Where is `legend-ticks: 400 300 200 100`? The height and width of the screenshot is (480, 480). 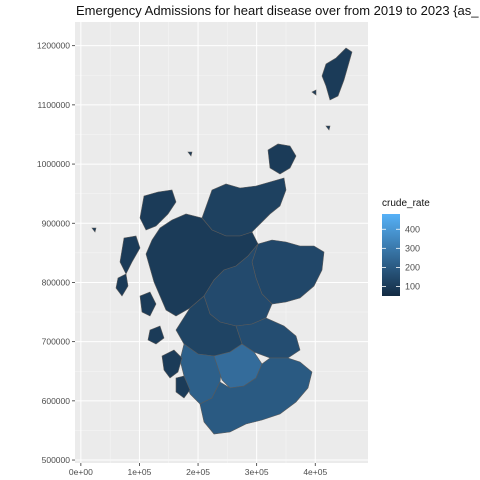 legend-ticks: 400 300 200 100 is located at coordinates (401, 257).